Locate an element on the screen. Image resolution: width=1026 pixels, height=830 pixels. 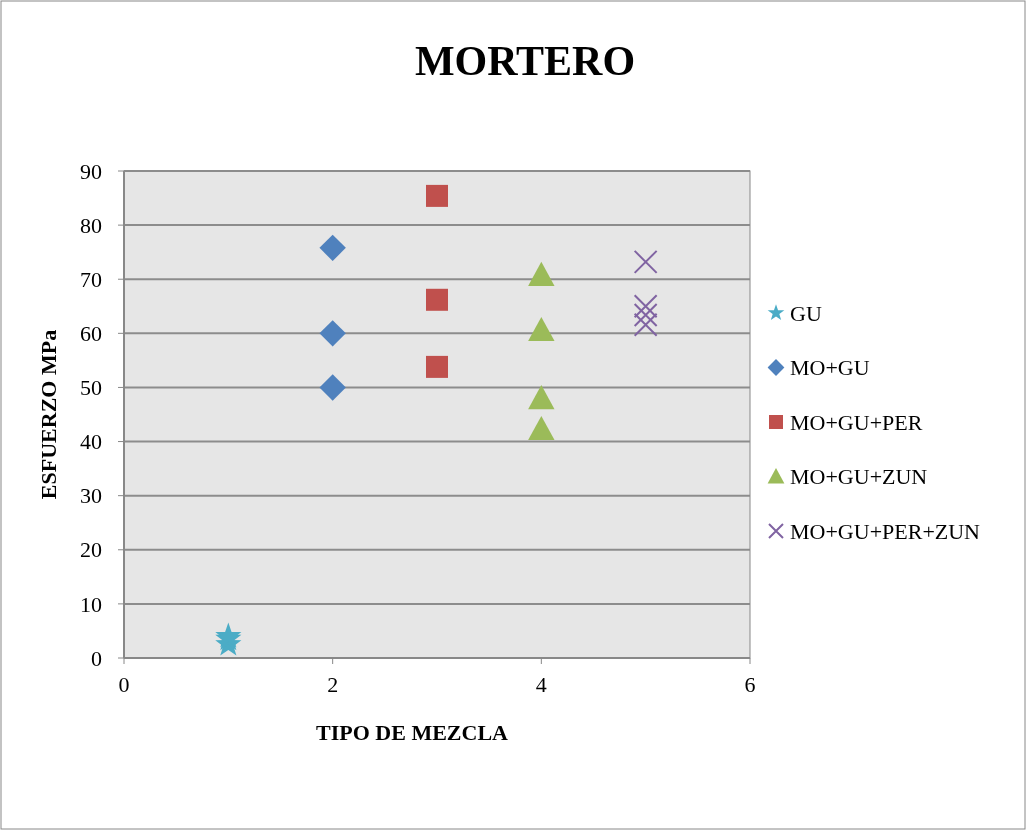
y-axis-title: ESFUERZO MPa is located at coordinates (48, 414).